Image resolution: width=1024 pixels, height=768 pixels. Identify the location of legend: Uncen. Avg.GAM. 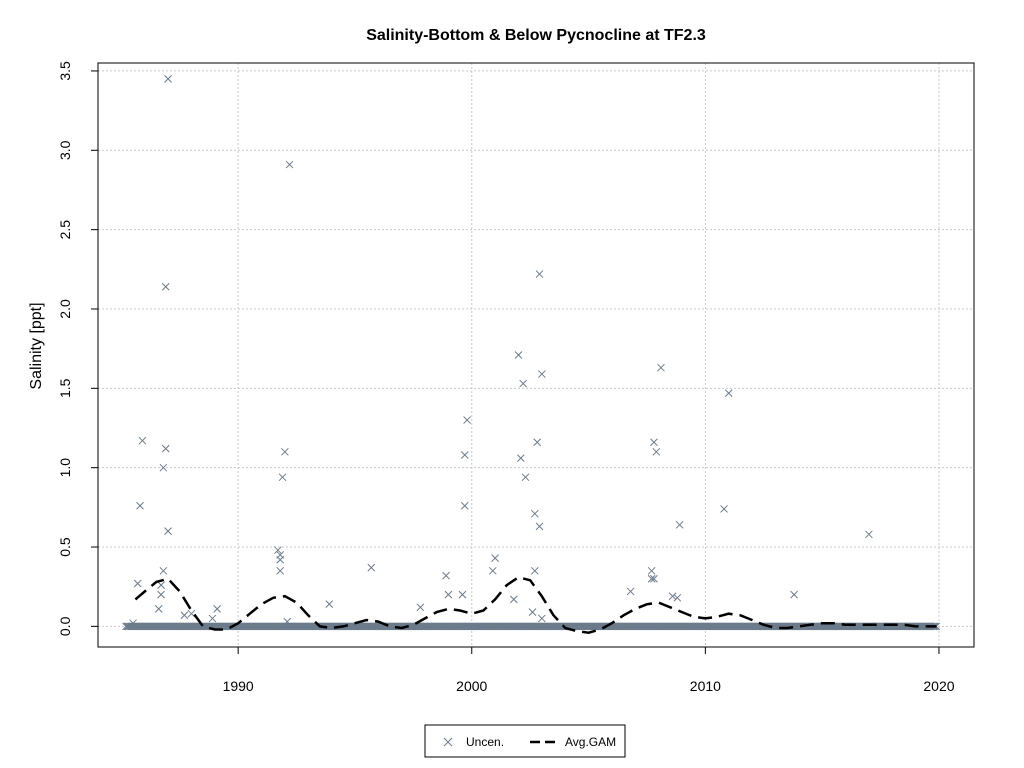
(525, 741).